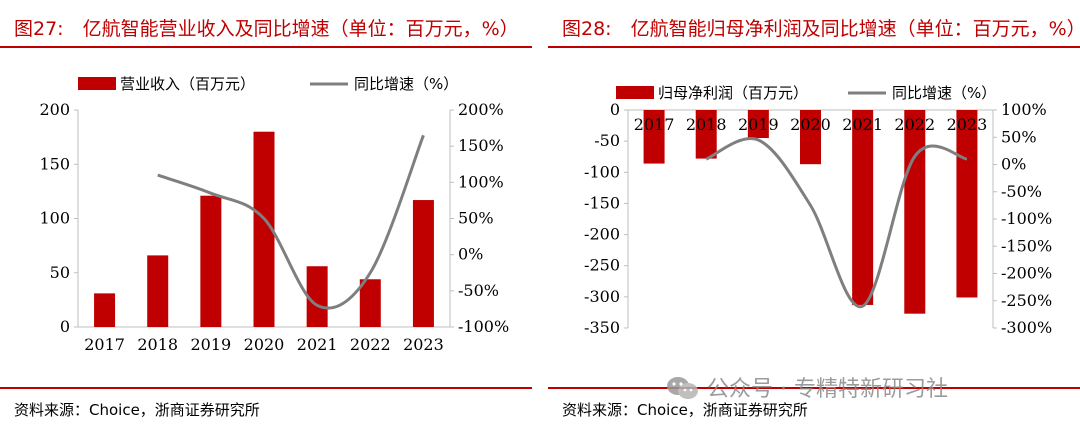  What do you see at coordinates (602, 202) in the screenshot?
I see `y-tick-label-left: -150` at bounding box center [602, 202].